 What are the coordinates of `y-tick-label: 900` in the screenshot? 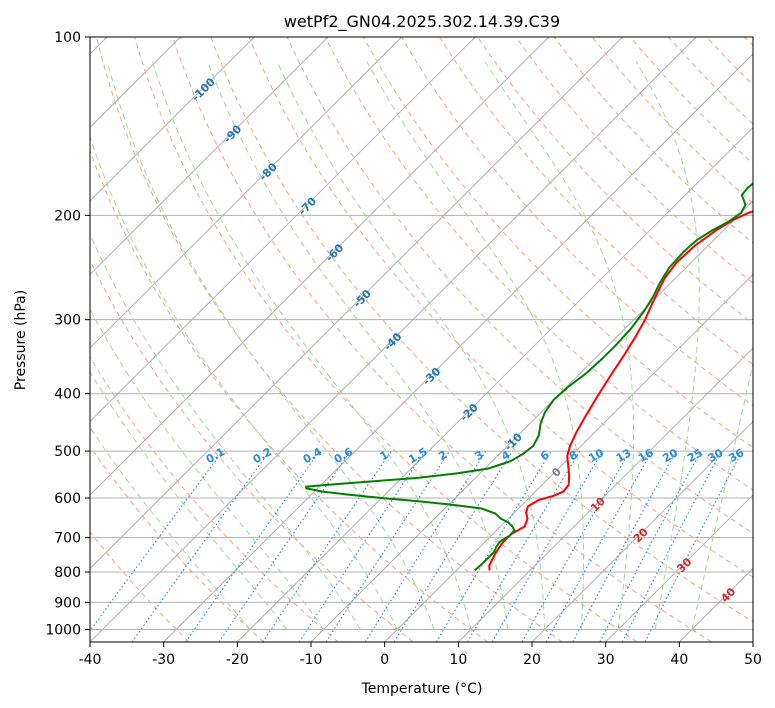 It's located at (67, 603).